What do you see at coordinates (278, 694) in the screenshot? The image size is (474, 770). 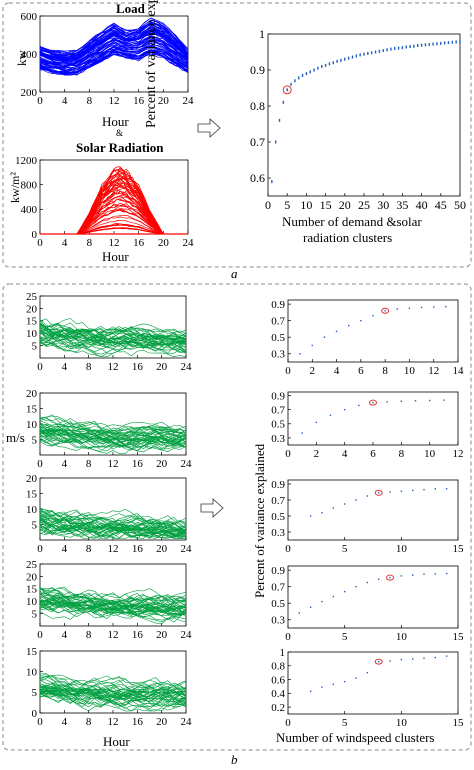 I see `y-tick-label: 0.4` at bounding box center [278, 694].